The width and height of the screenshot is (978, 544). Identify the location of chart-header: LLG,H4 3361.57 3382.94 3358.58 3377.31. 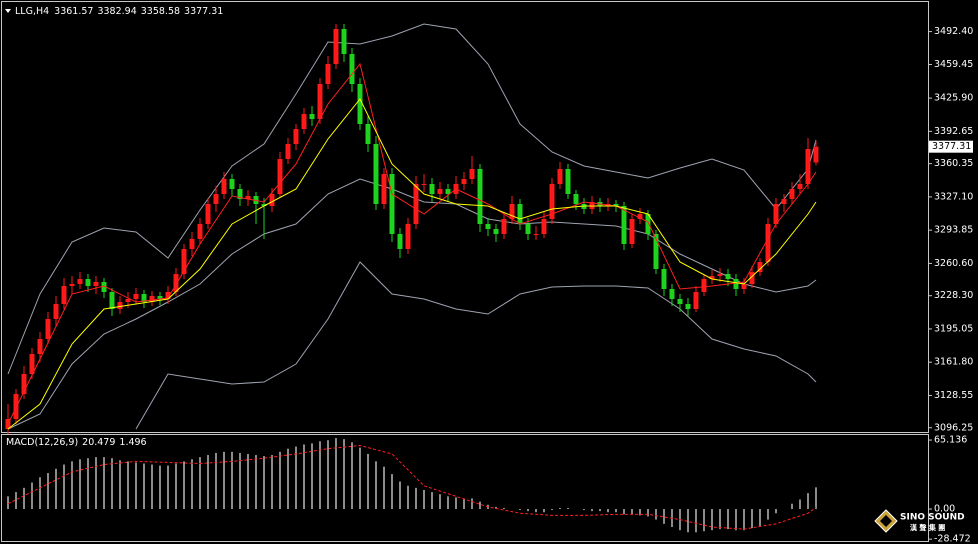
(119, 11).